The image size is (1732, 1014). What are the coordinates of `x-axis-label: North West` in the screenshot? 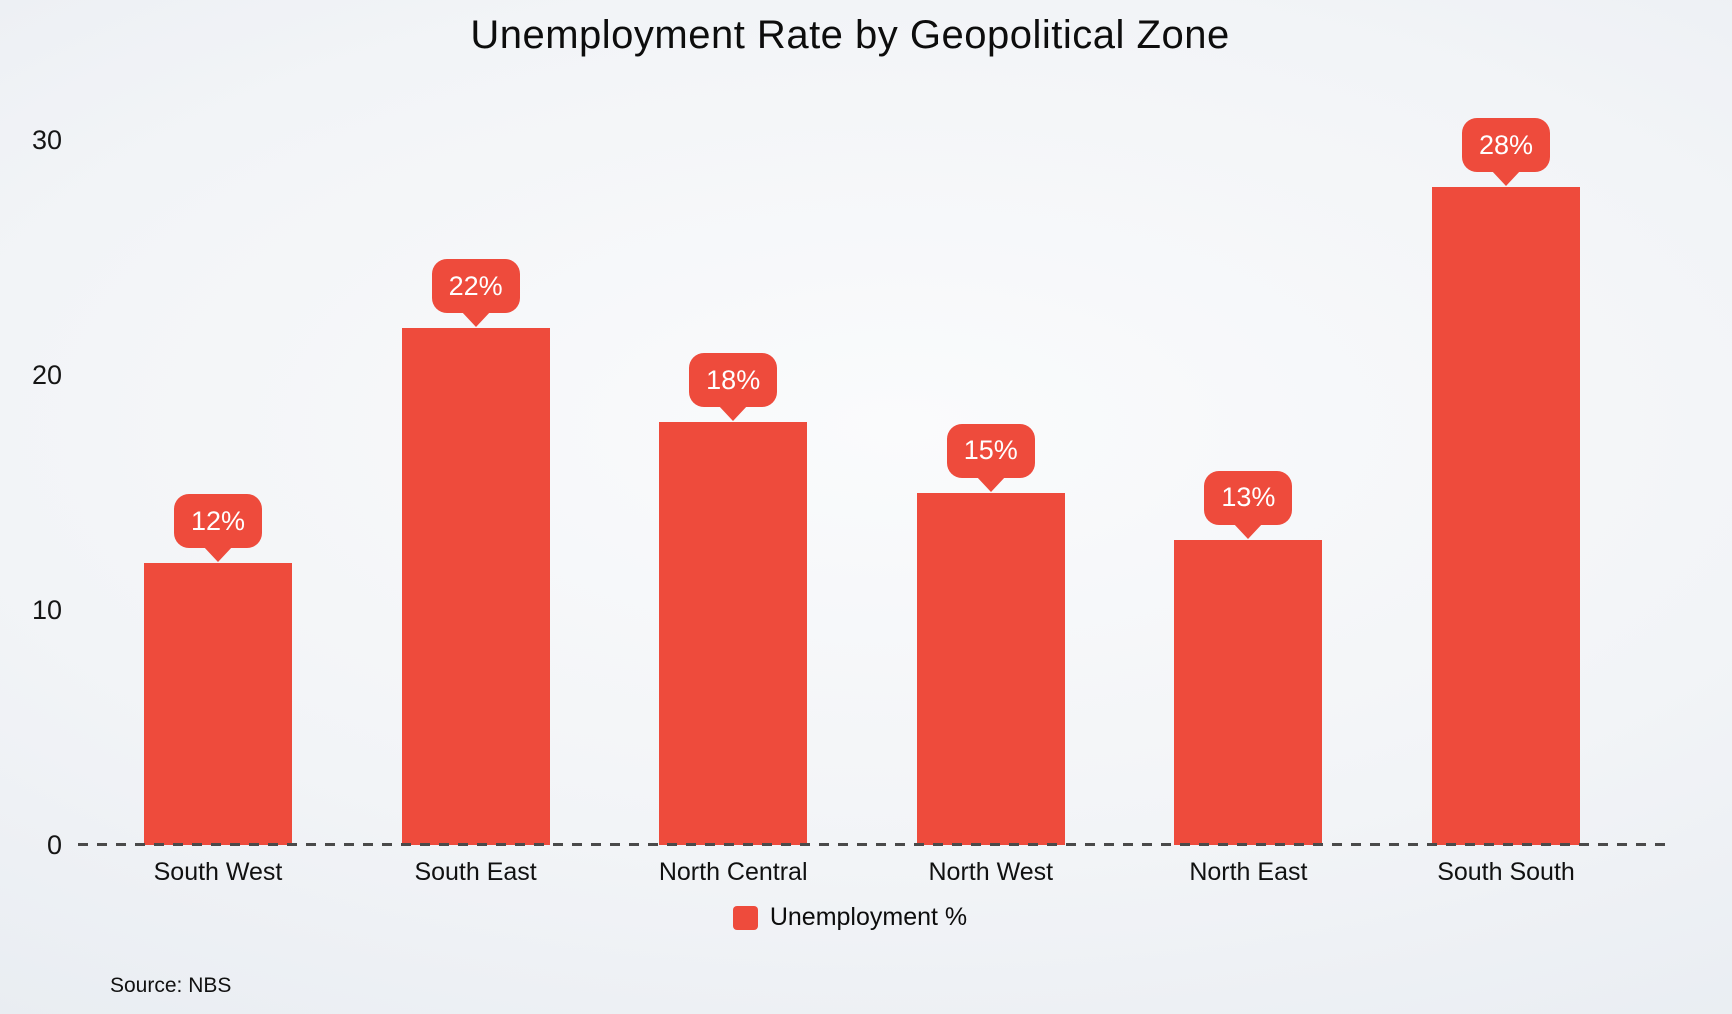 It's located at (991, 872).